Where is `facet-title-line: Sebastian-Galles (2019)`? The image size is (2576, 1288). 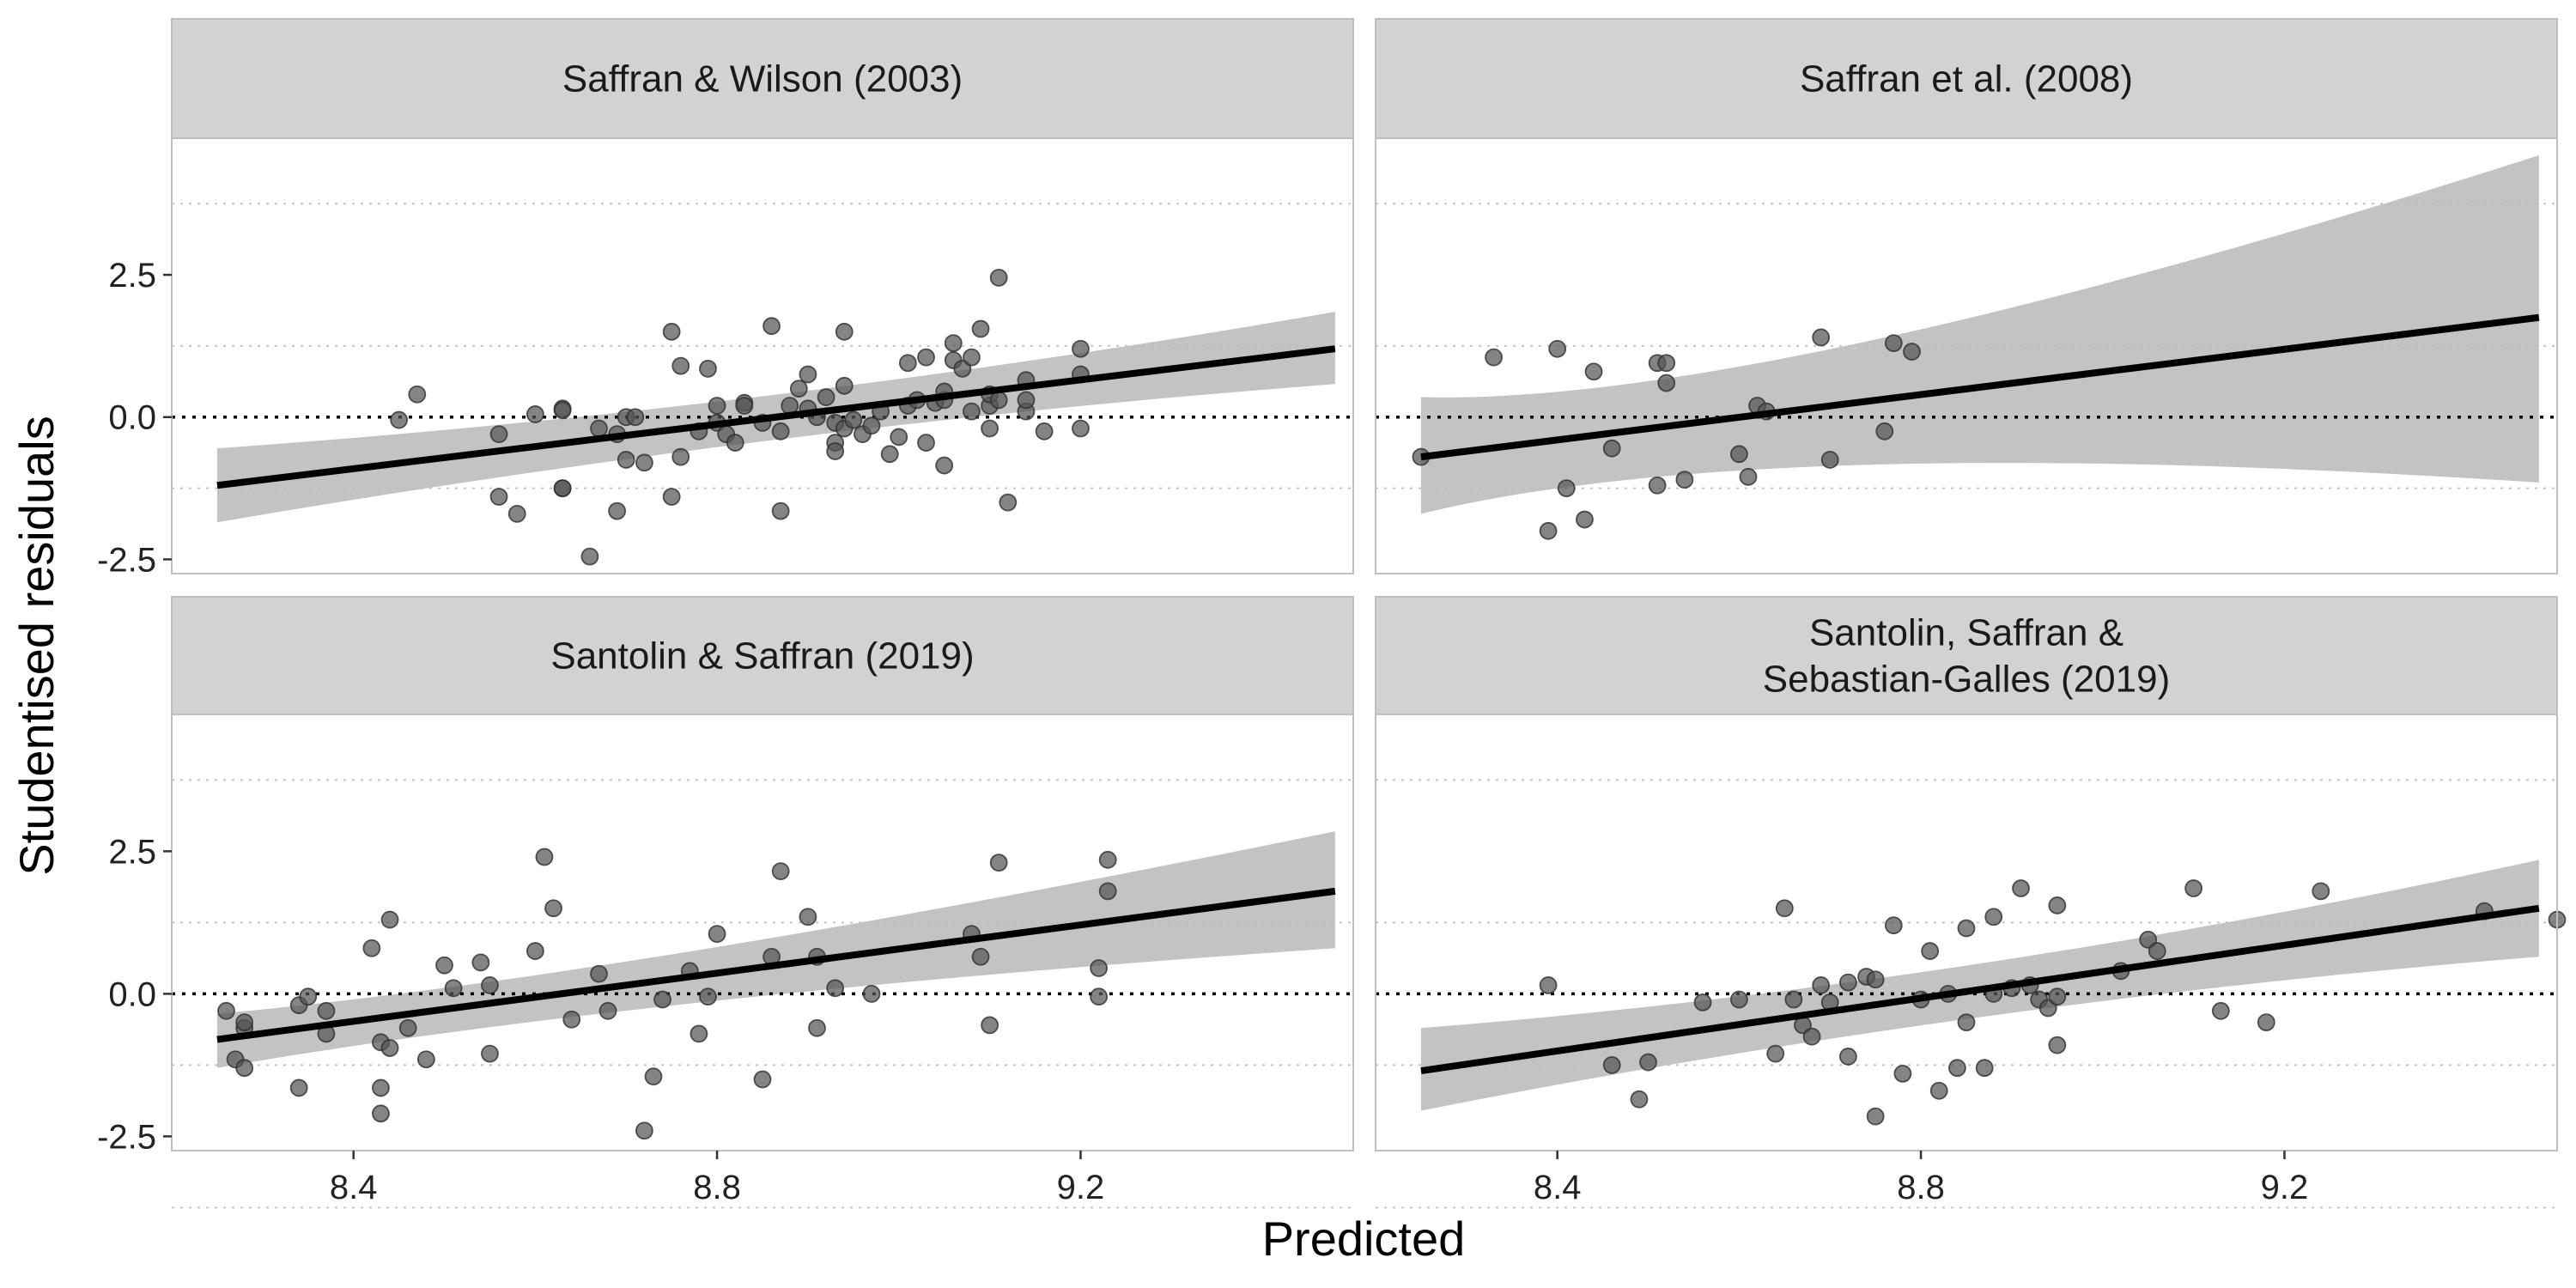 facet-title-line: Sebastian-Galles (2019) is located at coordinates (1967, 680).